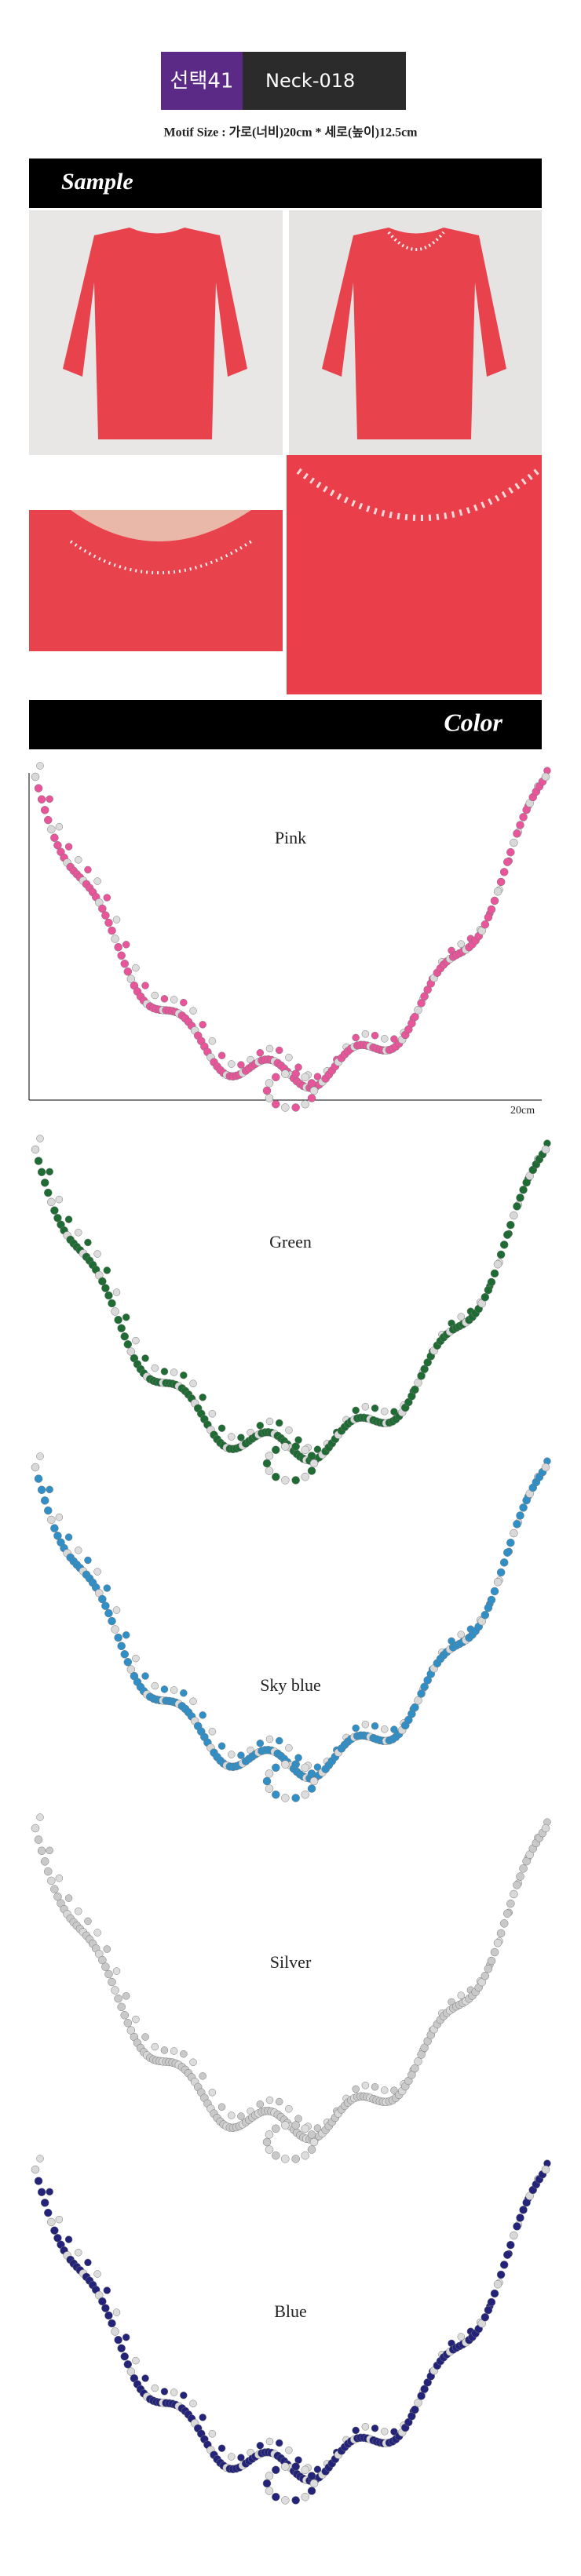  What do you see at coordinates (291, 1310) in the screenshot?
I see `motif: Green` at bounding box center [291, 1310].